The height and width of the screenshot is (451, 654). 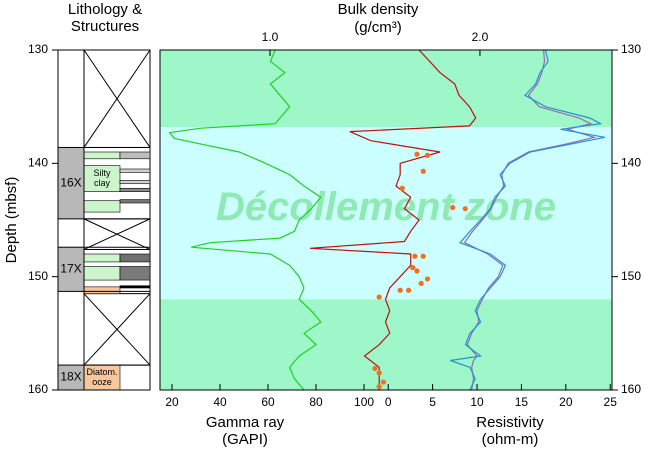 What do you see at coordinates (378, 9) in the screenshot?
I see `axis-label: Bulk density` at bounding box center [378, 9].